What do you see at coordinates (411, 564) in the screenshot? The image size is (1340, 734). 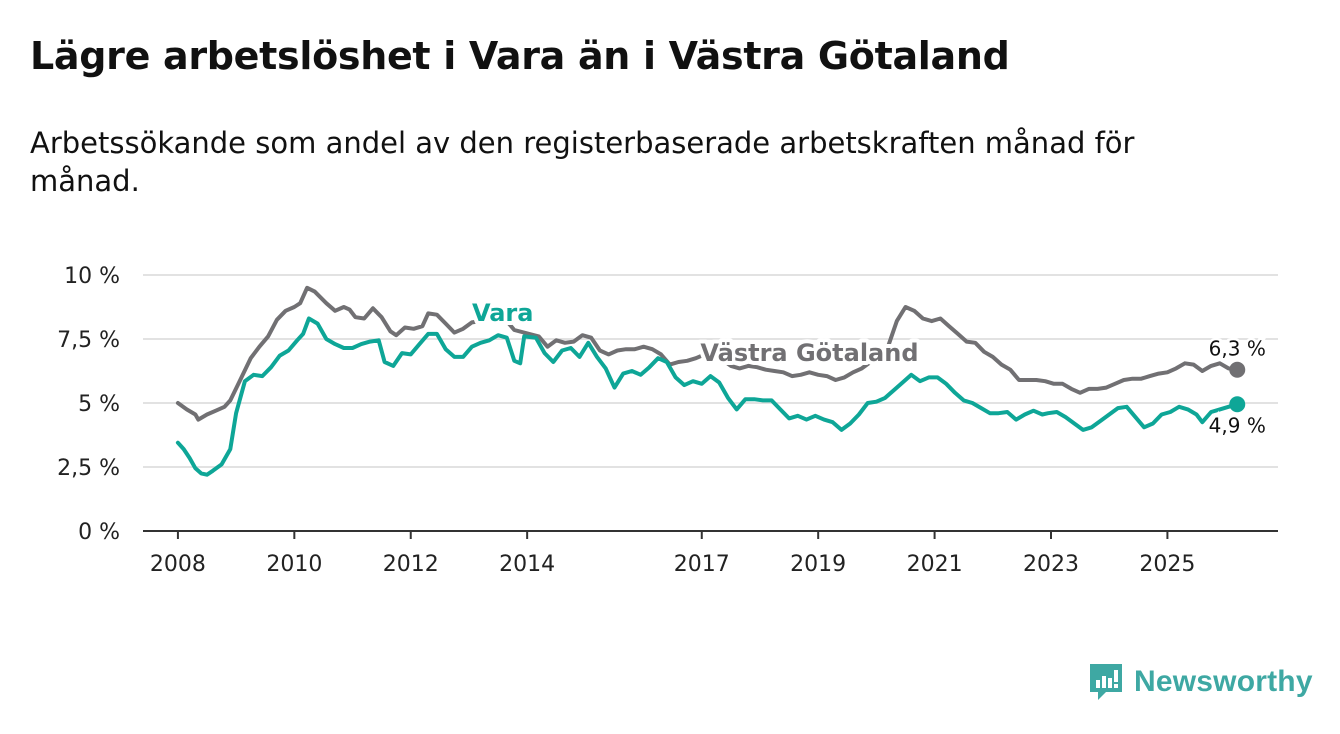 I see `x-tick-label: 2012` at bounding box center [411, 564].